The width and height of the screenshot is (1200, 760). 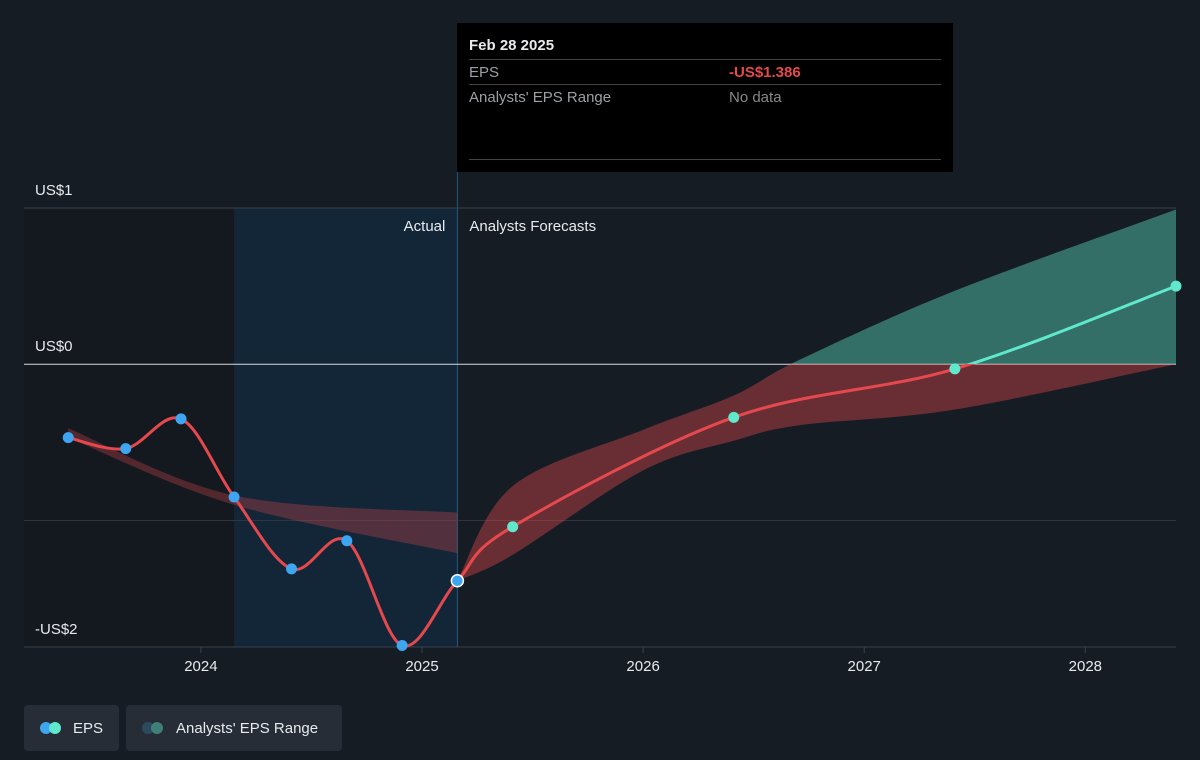 I want to click on tooltip-divider, so click(x=705, y=159).